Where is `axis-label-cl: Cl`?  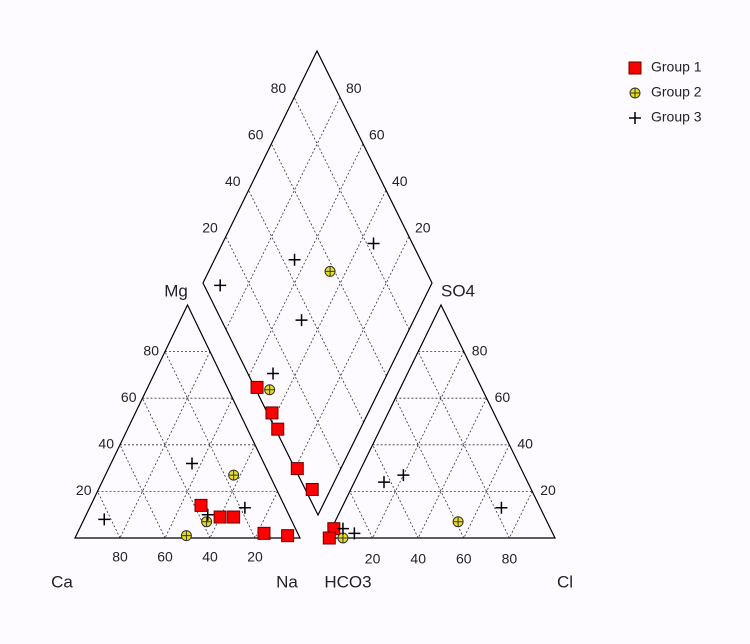 axis-label-cl: Cl is located at coordinates (565, 581).